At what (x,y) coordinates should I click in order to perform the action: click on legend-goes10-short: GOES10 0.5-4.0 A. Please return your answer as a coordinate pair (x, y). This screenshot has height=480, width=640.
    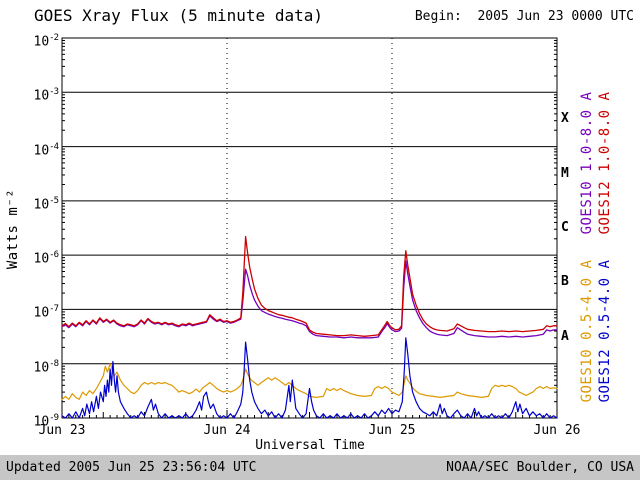
    Looking at the image, I should click on (587, 331).